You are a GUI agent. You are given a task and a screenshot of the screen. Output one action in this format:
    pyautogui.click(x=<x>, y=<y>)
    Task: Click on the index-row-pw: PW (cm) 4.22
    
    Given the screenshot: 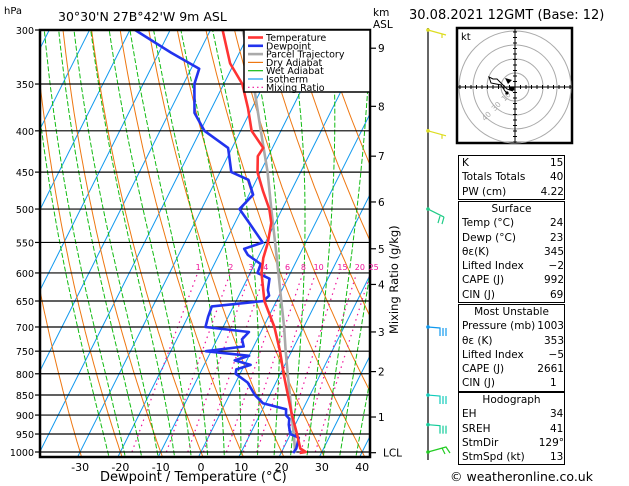 What is the action you would take?
    pyautogui.click(x=511, y=192)
    